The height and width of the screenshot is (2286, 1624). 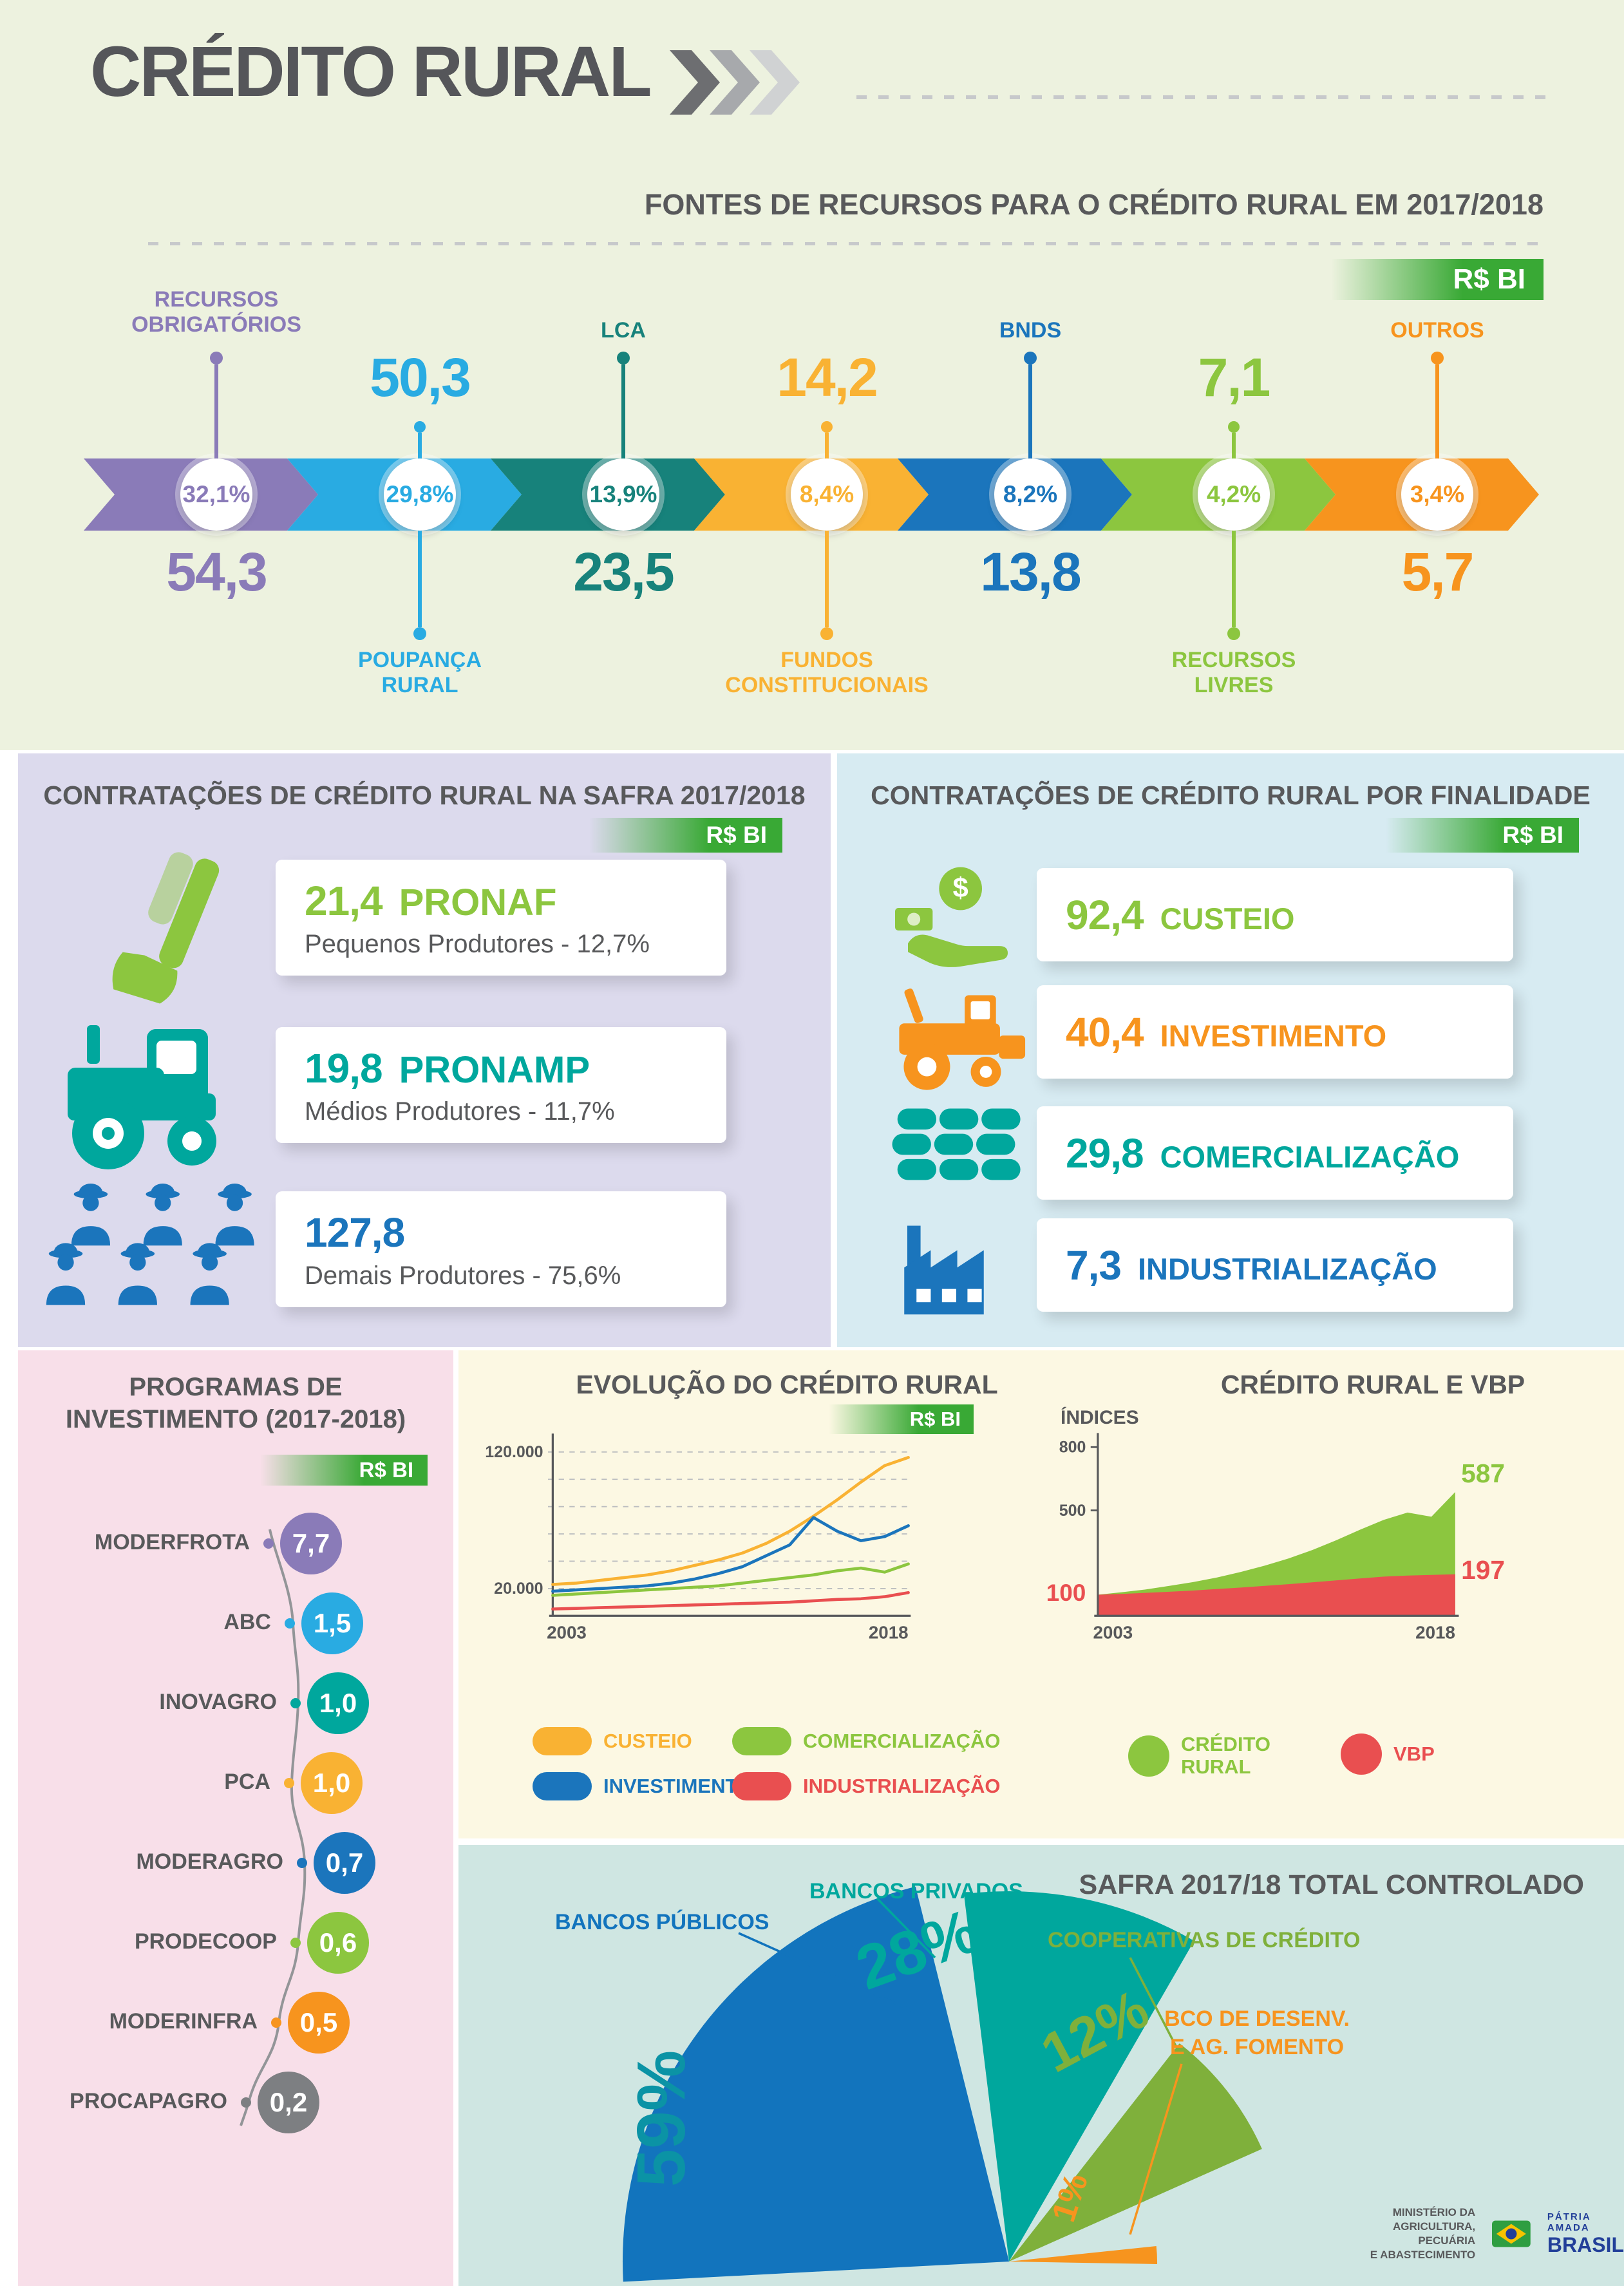 What do you see at coordinates (1066, 1593) in the screenshot?
I see `start-value-label: 100` at bounding box center [1066, 1593].